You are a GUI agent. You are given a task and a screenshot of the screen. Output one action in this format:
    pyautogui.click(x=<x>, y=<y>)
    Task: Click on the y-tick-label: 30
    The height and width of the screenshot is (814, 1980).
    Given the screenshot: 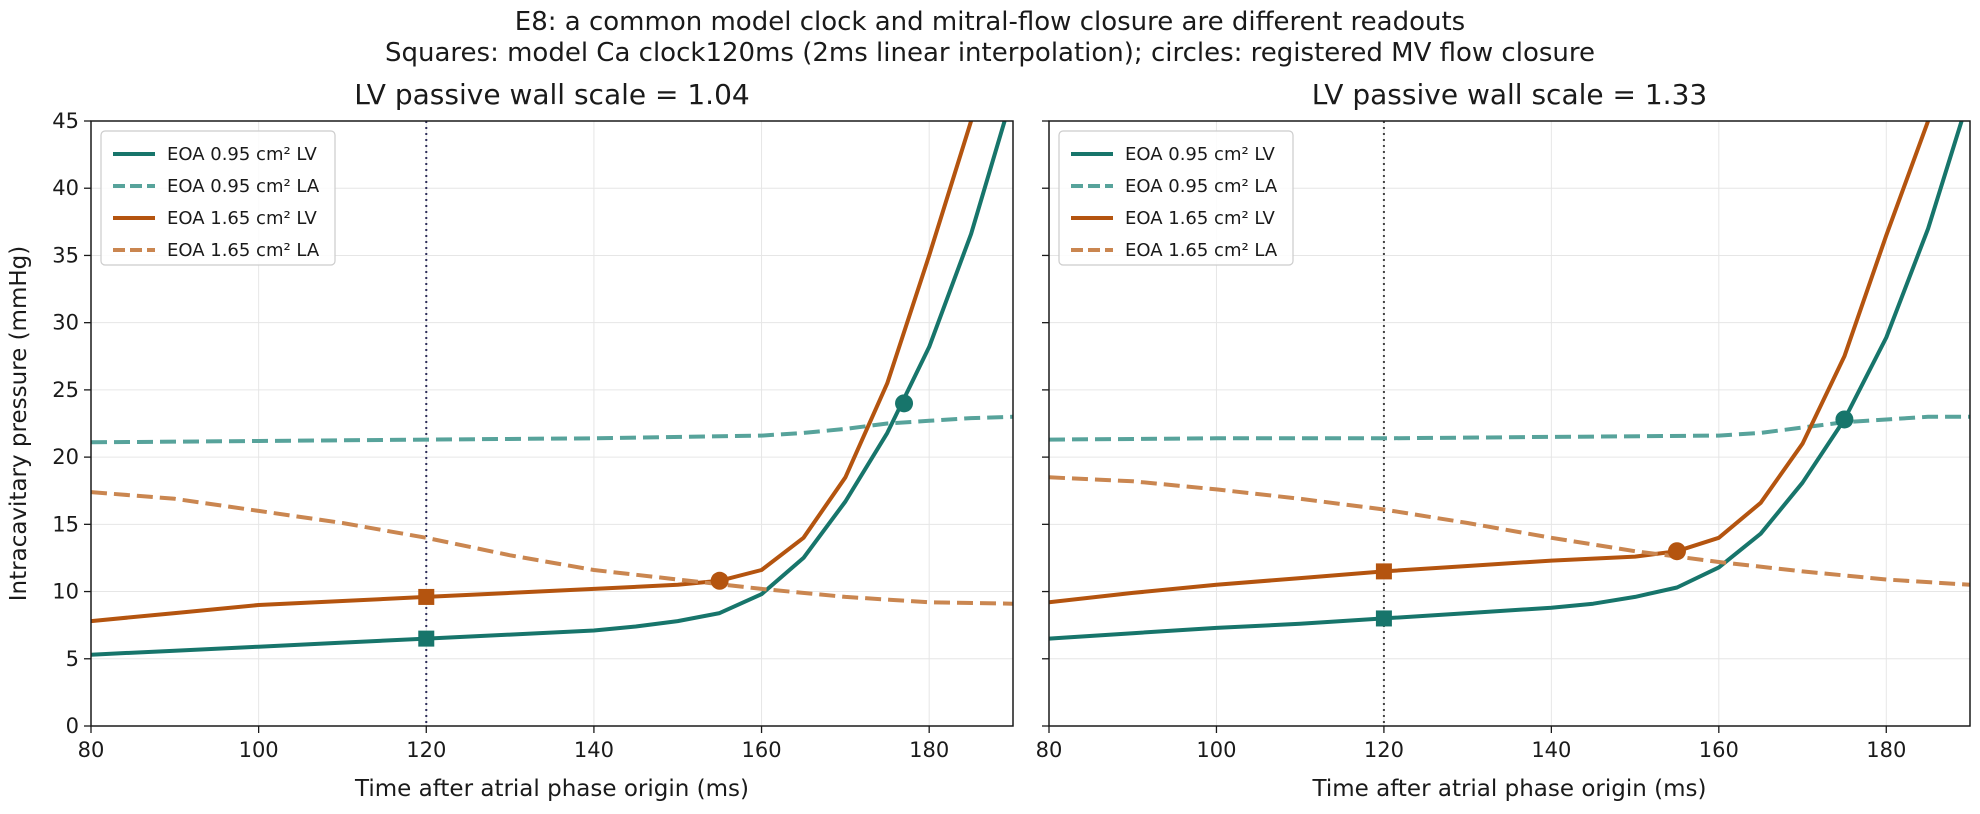 What is the action you would take?
    pyautogui.click(x=65, y=323)
    